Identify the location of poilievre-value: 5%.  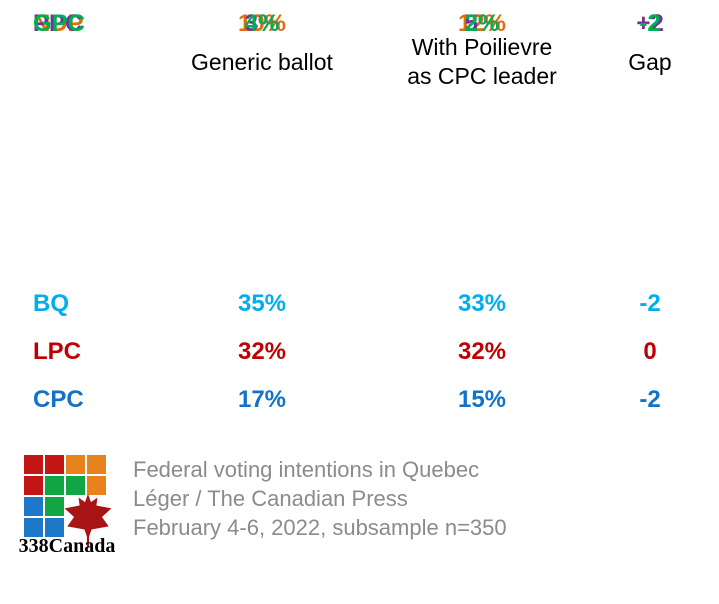
(482, 23).